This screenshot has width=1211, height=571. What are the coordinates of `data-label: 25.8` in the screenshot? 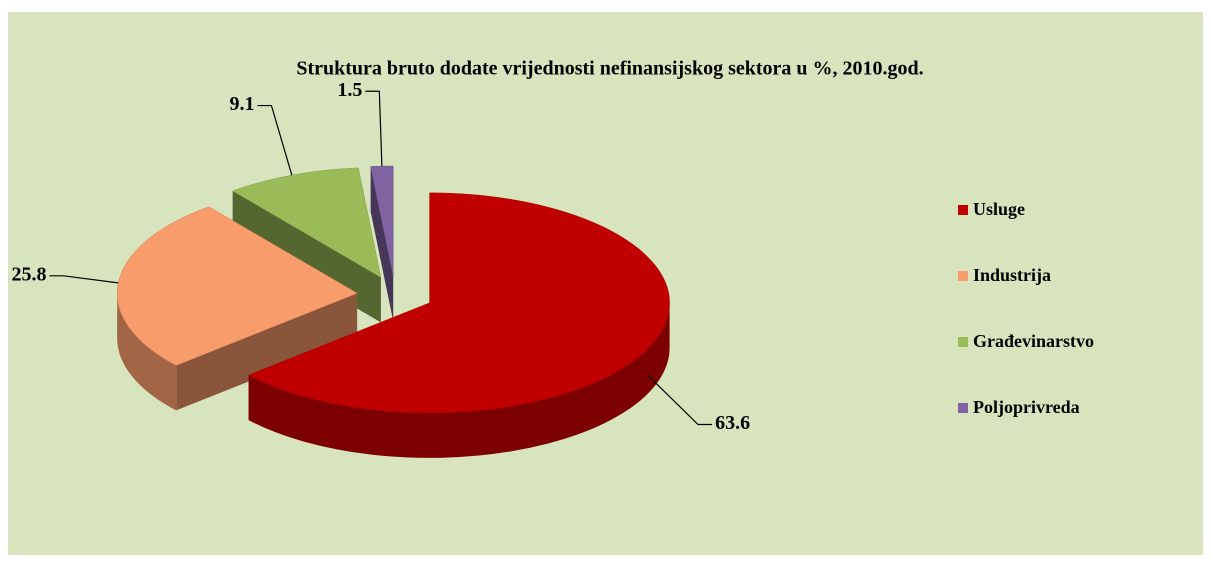 It's located at (28, 274).